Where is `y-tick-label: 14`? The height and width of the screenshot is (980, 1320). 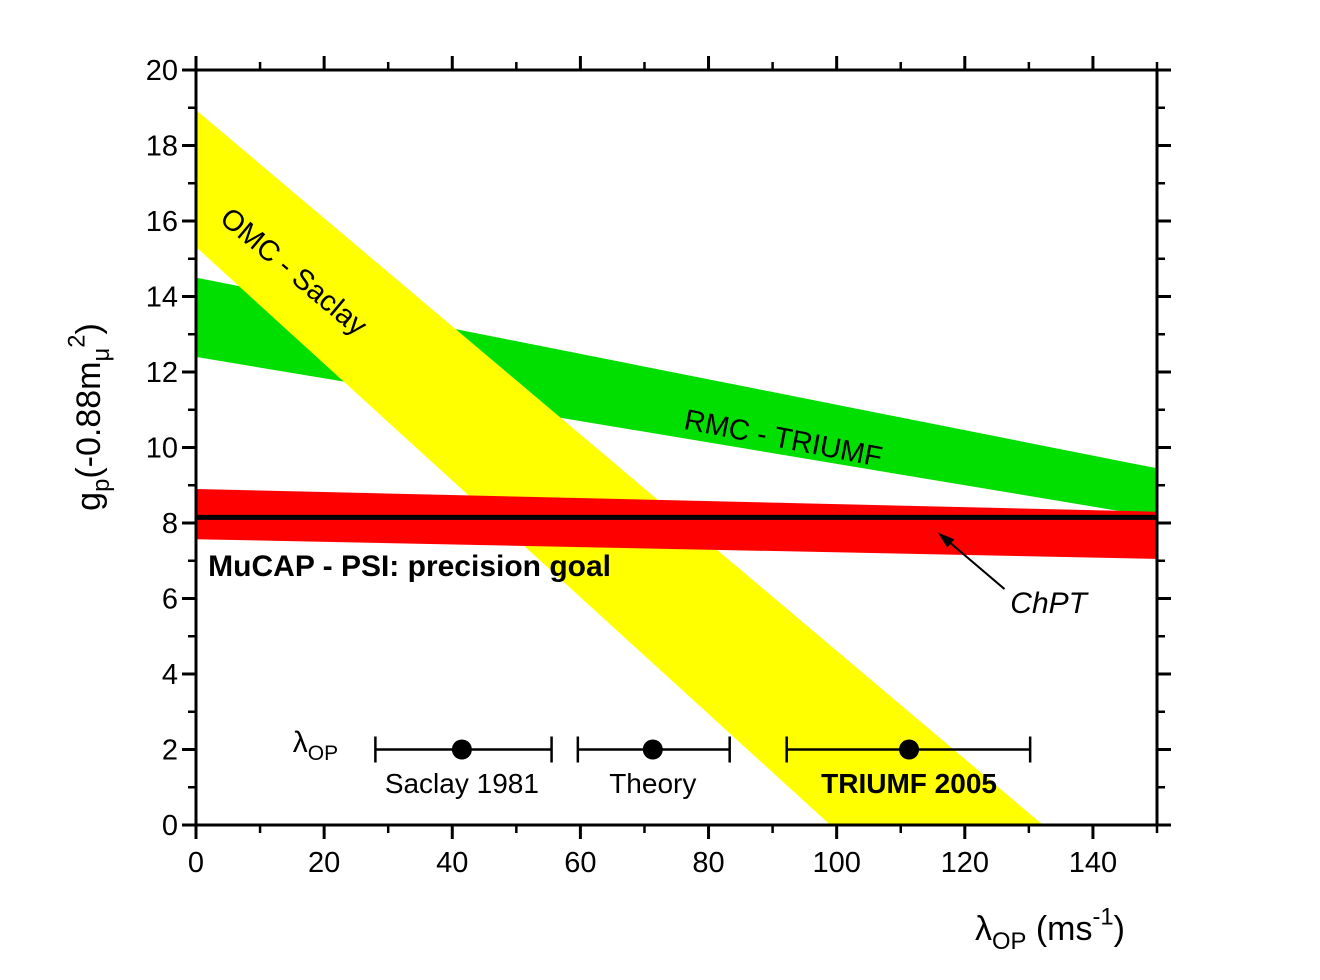 y-tick-label: 14 is located at coordinates (162, 298).